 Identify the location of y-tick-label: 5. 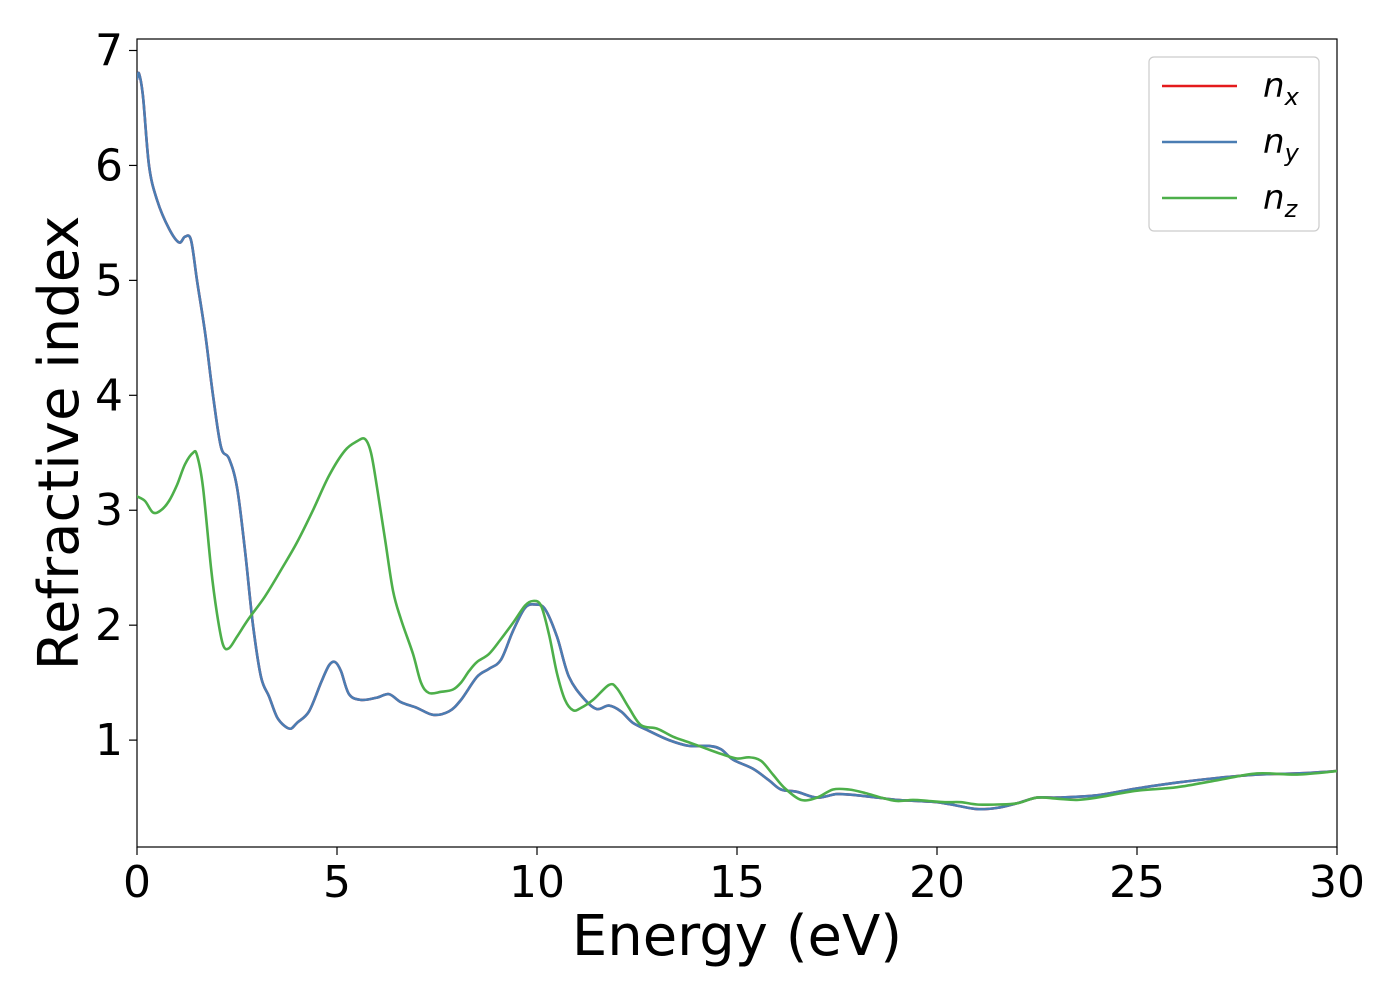
(109, 280).